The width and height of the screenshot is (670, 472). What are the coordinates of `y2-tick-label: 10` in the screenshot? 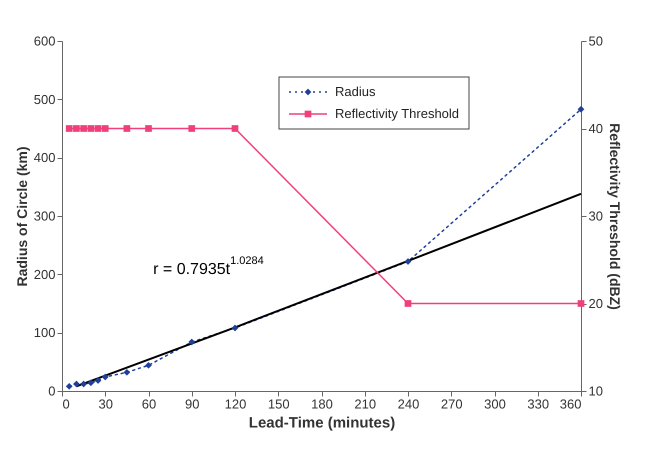 It's located at (595, 391).